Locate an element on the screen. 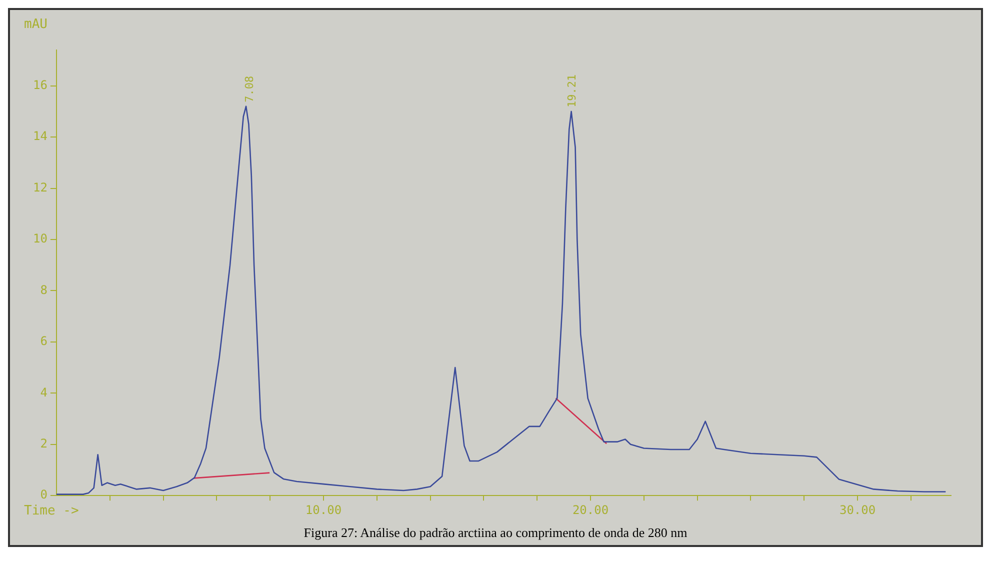 Image resolution: width=989 pixels, height=573 pixels. y-tick-label: 14 is located at coordinates (40, 136).